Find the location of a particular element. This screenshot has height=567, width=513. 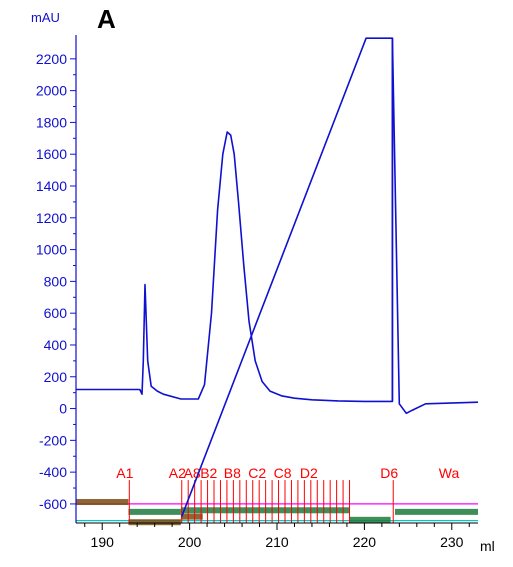

fraction-label: A1 is located at coordinates (124, 473).